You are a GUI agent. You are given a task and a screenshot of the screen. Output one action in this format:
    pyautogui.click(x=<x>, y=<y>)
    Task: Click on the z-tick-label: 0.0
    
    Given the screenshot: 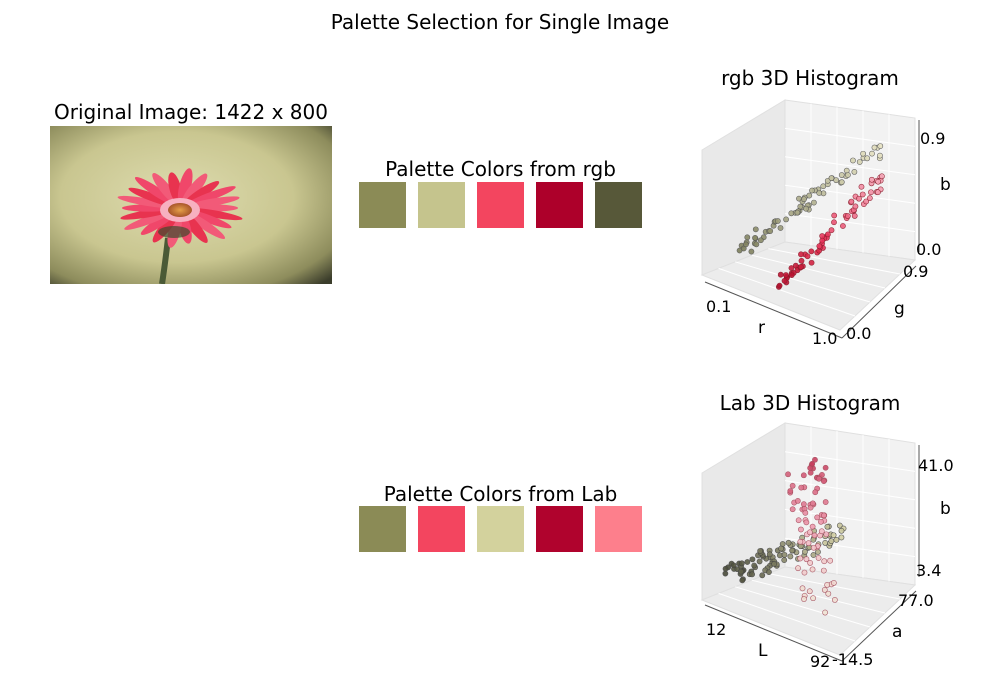 What is the action you would take?
    pyautogui.click(x=928, y=249)
    